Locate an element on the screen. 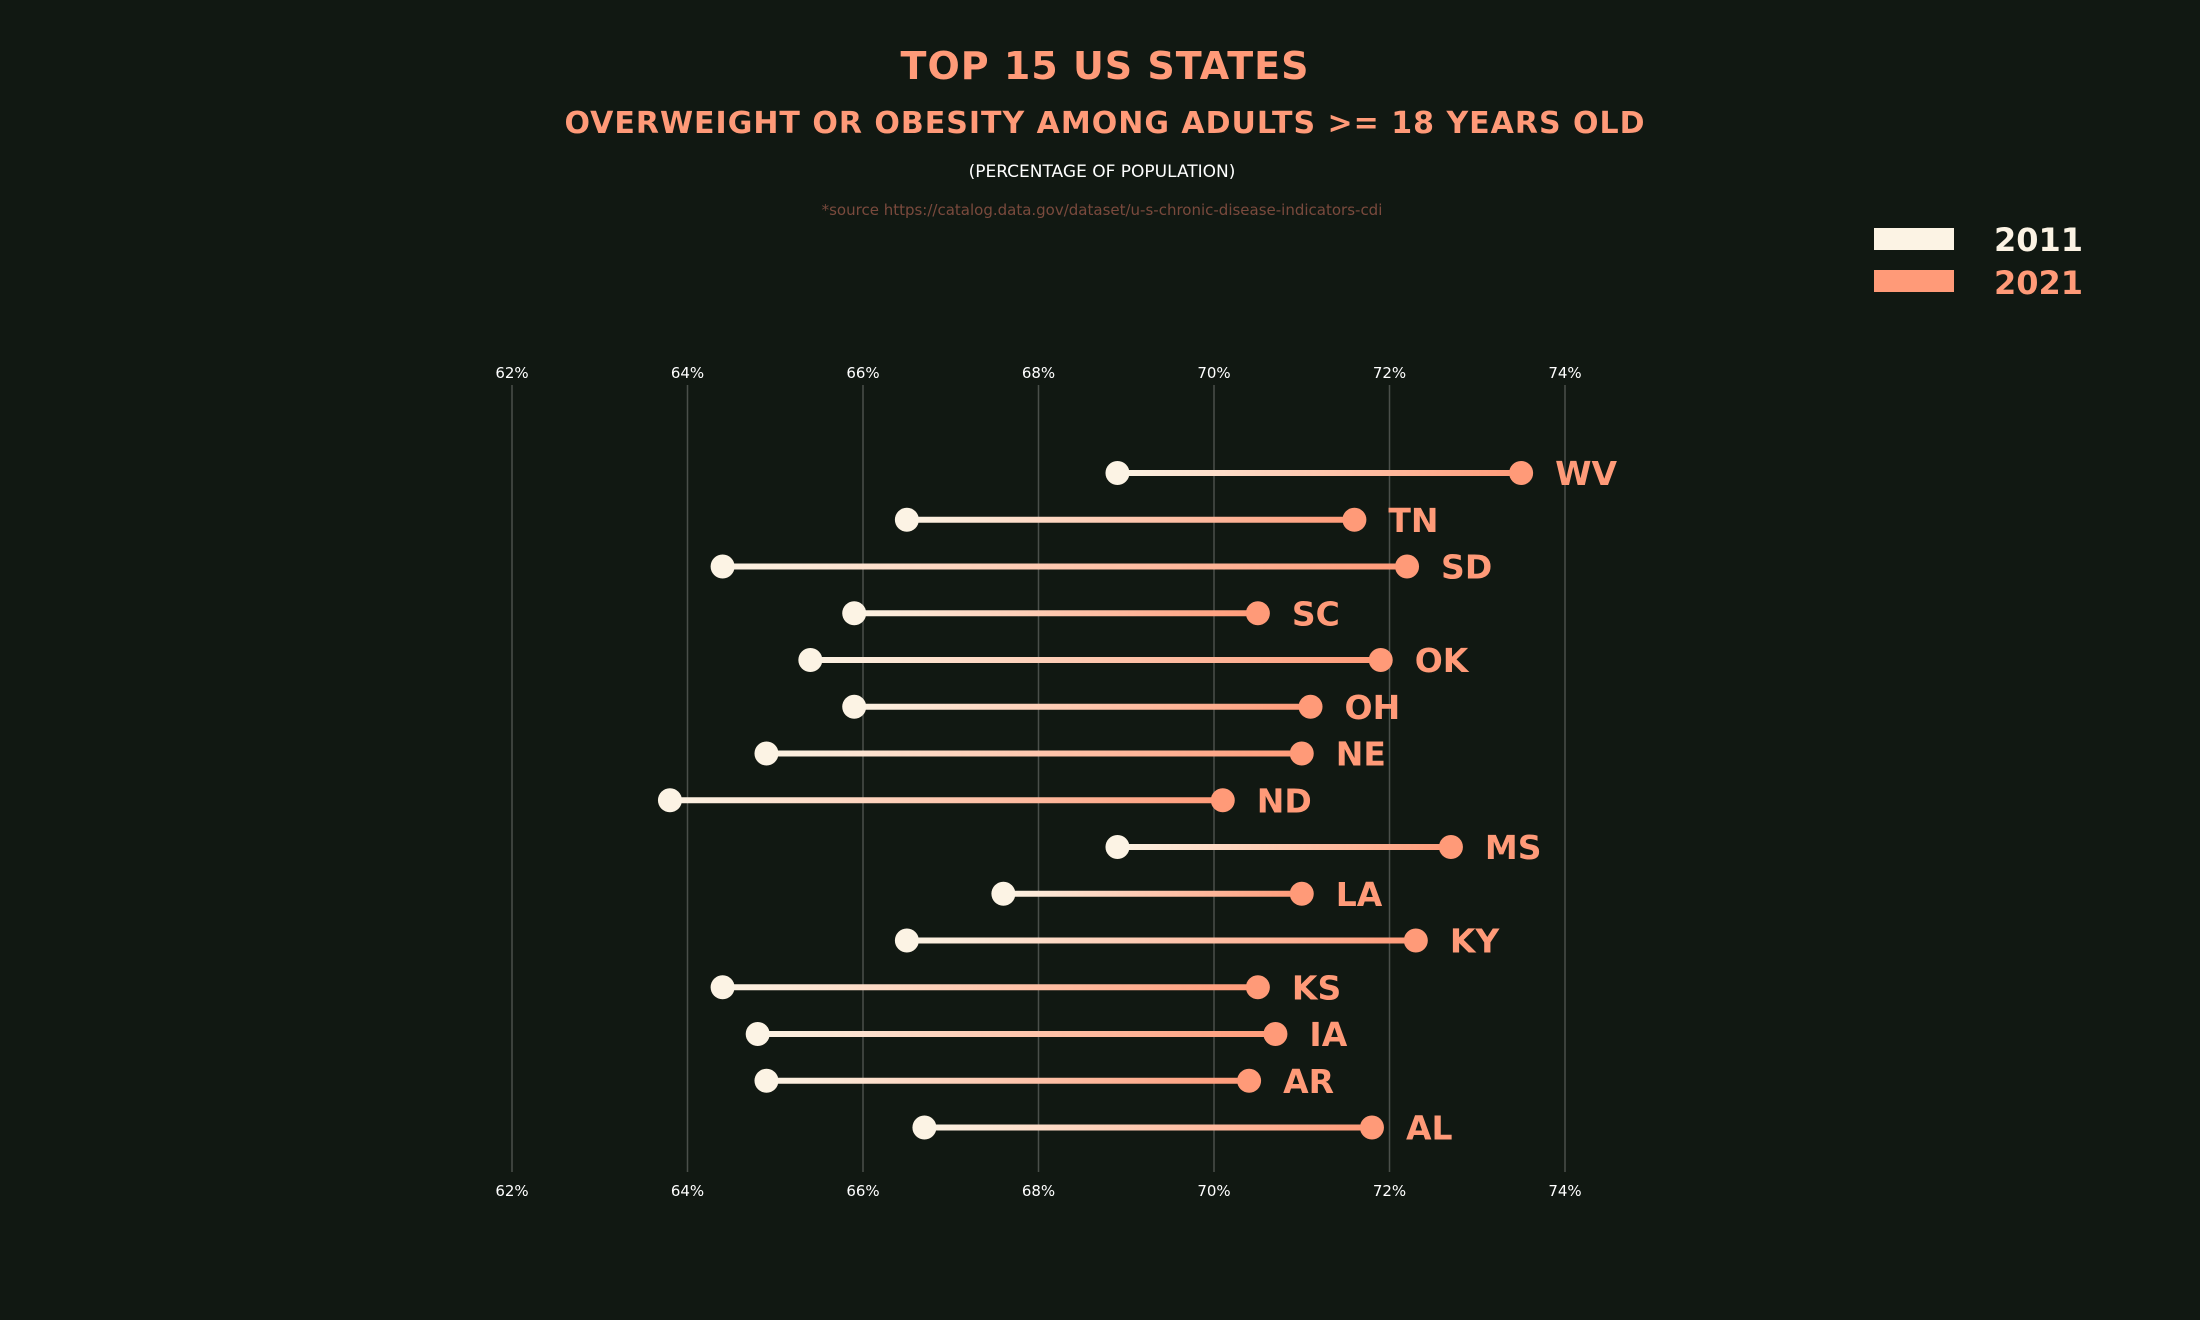 This screenshot has height=1320, width=2200. row-AR: AR is located at coordinates (1044, 1081).